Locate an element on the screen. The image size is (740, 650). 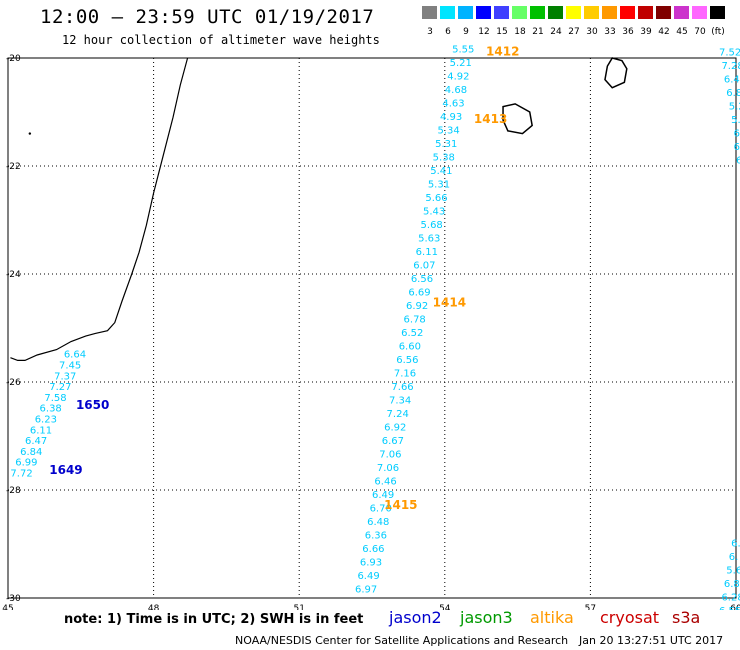
wave-height-point: 6.47 is located at coordinates (36, 441).